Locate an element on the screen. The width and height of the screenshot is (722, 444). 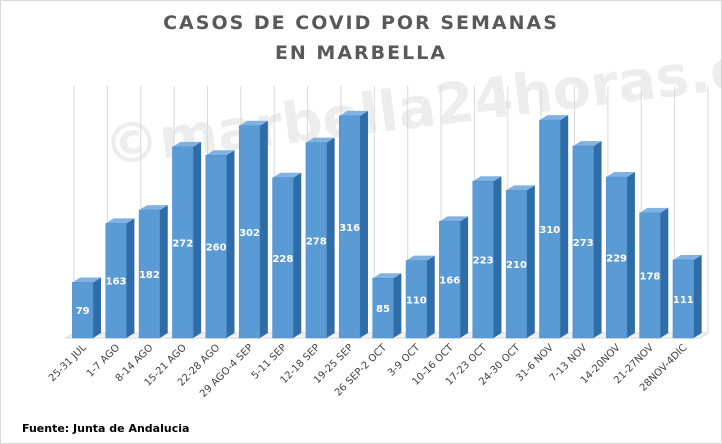
data-label: 110 is located at coordinates (416, 300).